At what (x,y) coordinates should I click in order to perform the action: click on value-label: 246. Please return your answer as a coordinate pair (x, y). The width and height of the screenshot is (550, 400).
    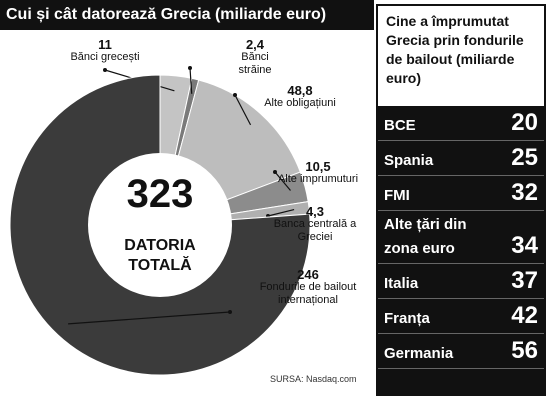
    Looking at the image, I should click on (308, 274).